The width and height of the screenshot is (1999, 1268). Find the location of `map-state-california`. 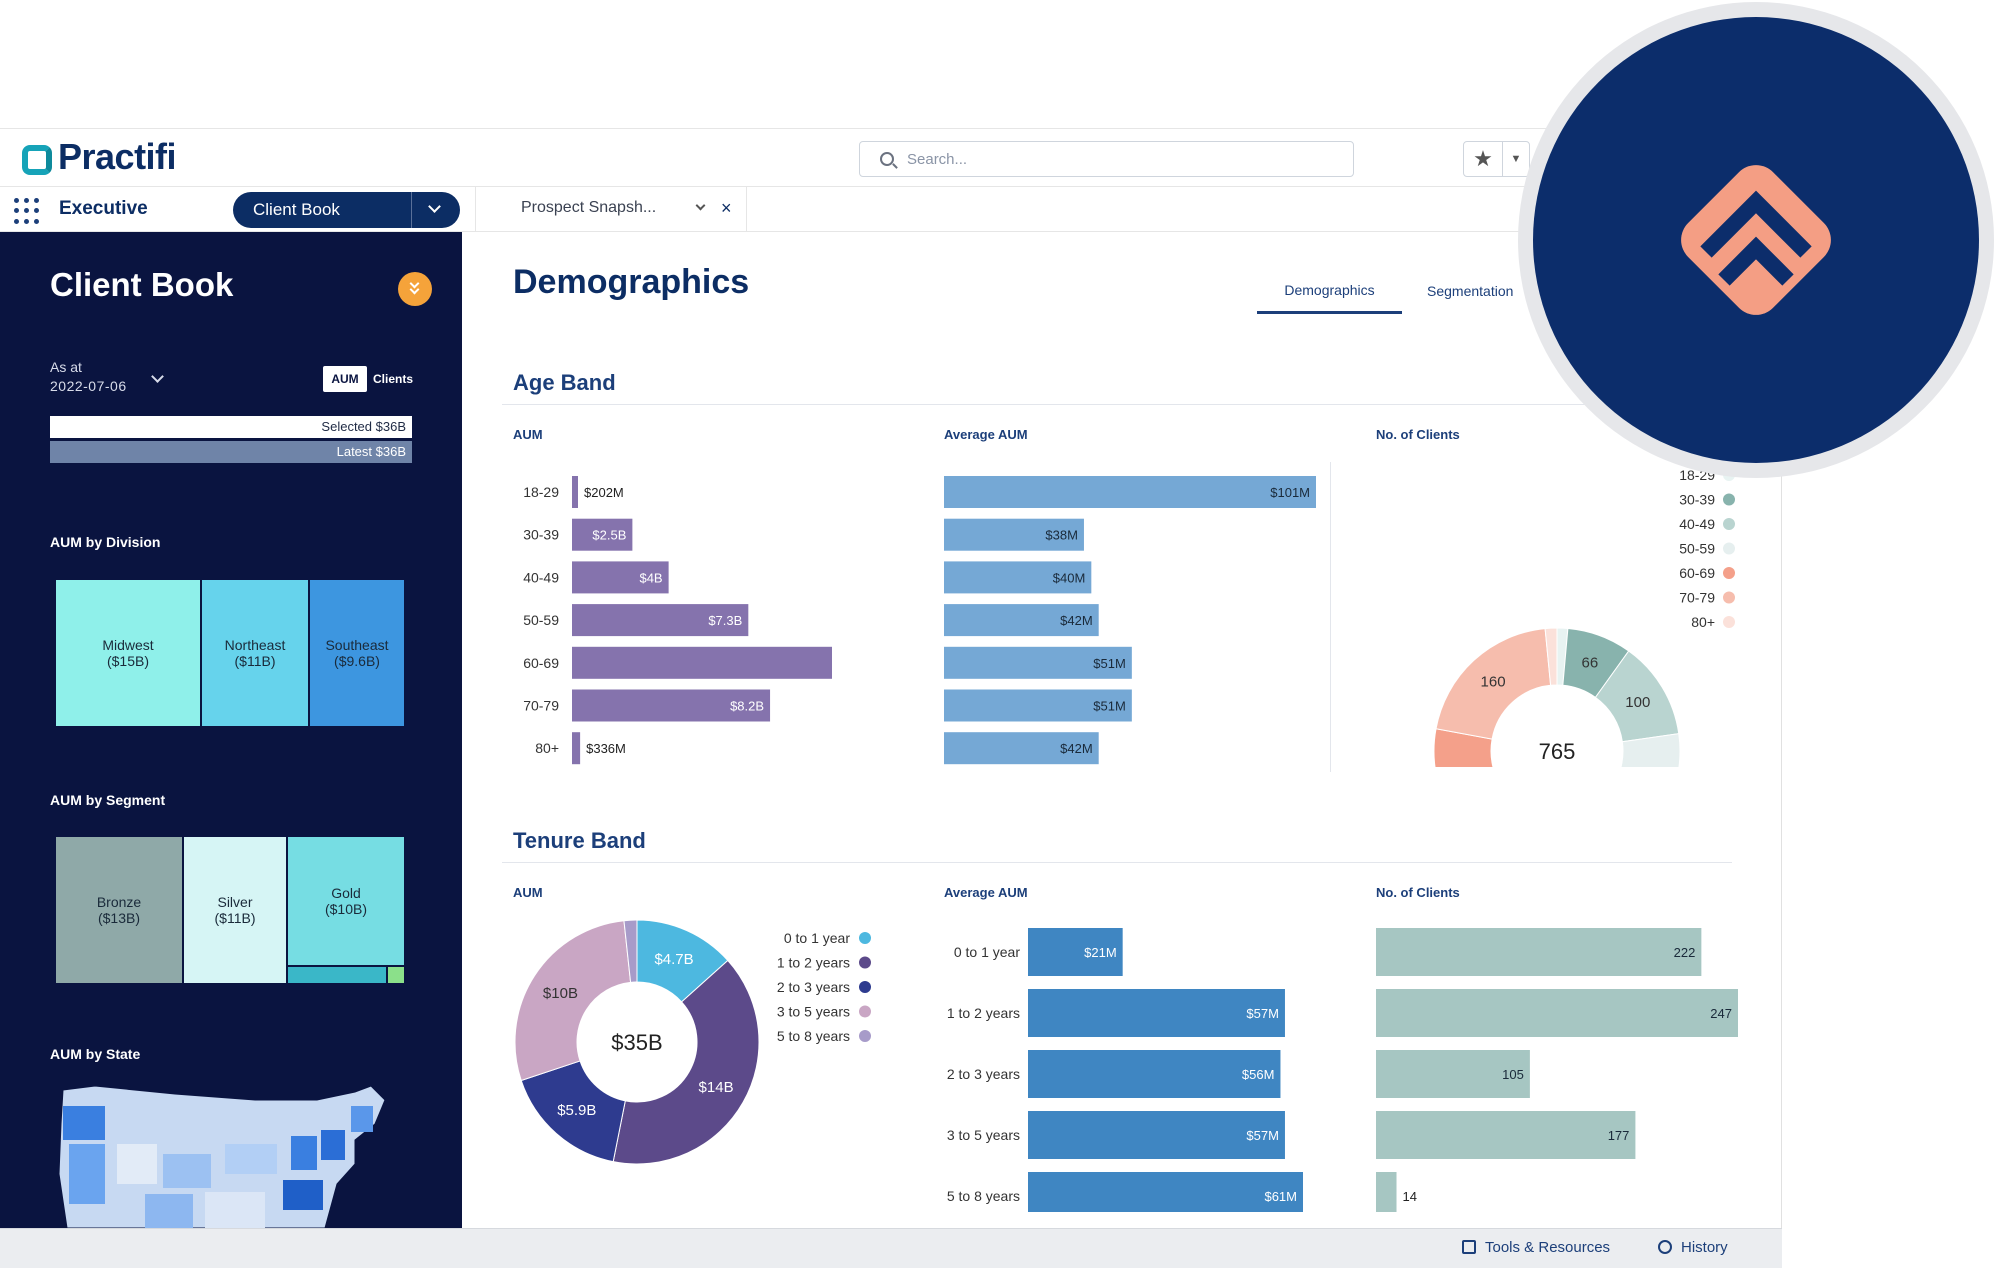

map-state-california is located at coordinates (87, 1174).